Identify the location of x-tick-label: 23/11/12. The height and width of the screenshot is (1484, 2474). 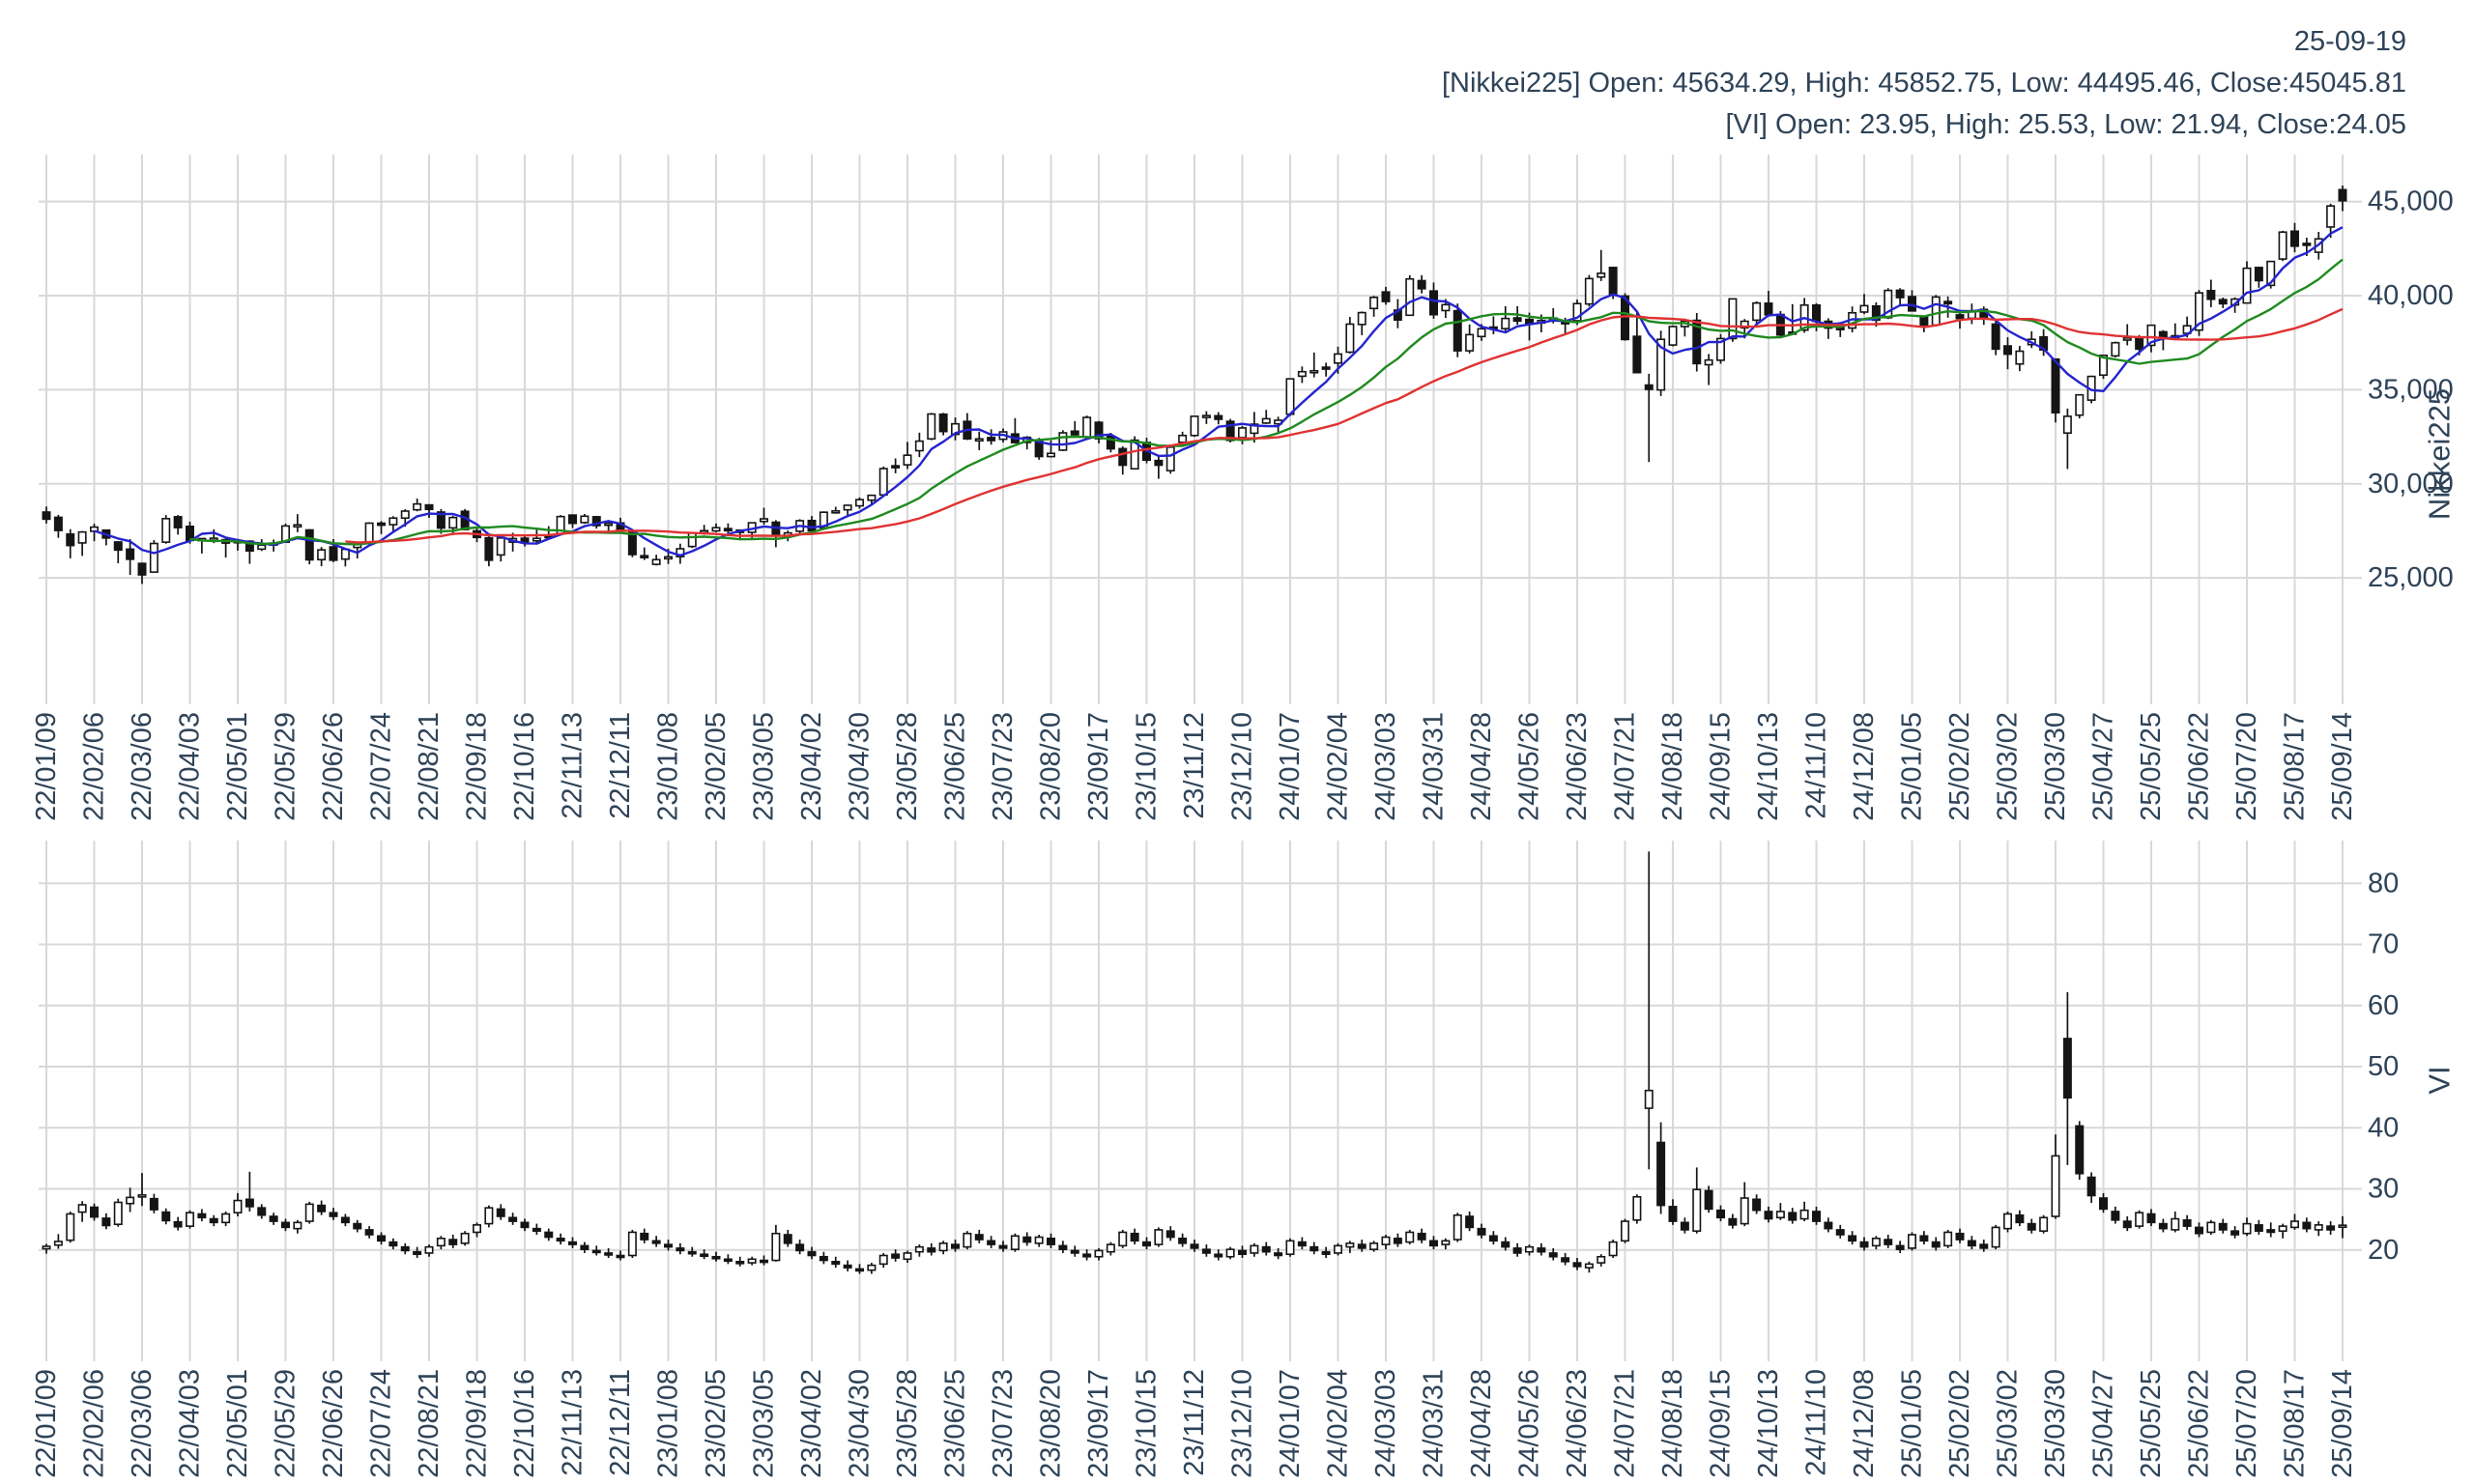
(1194, 766).